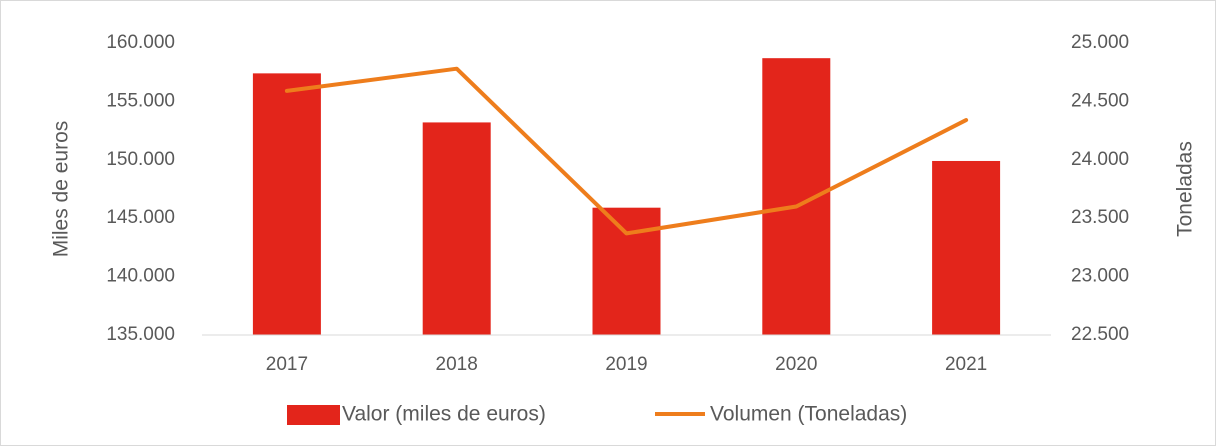 Image resolution: width=1216 pixels, height=446 pixels. What do you see at coordinates (626, 364) in the screenshot?
I see `x-tick-label: 2019` at bounding box center [626, 364].